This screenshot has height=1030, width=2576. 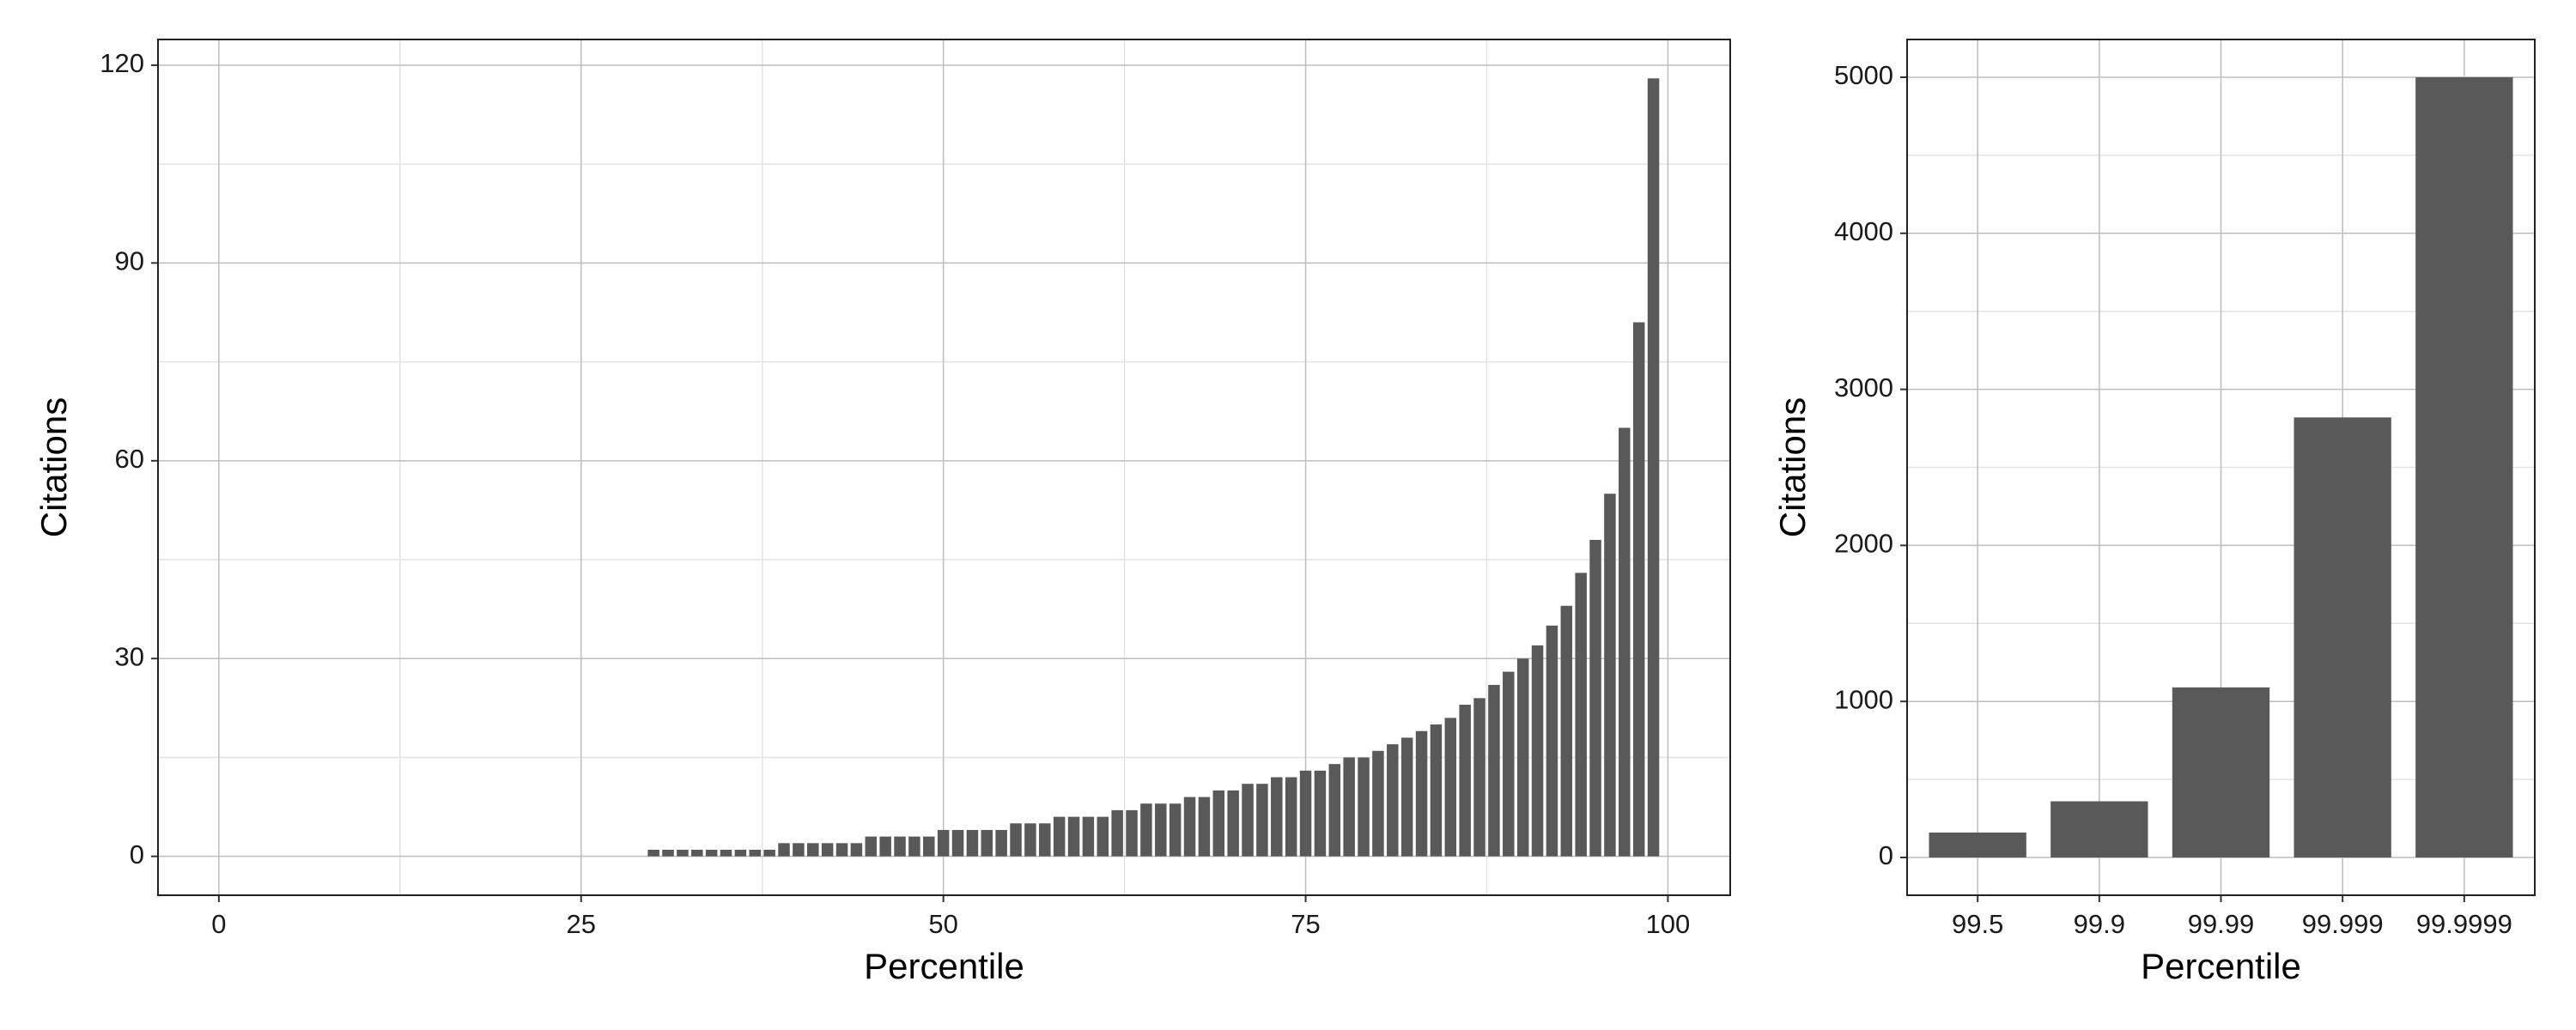 What do you see at coordinates (1864, 231) in the screenshot?
I see `y-tick-label: 4000` at bounding box center [1864, 231].